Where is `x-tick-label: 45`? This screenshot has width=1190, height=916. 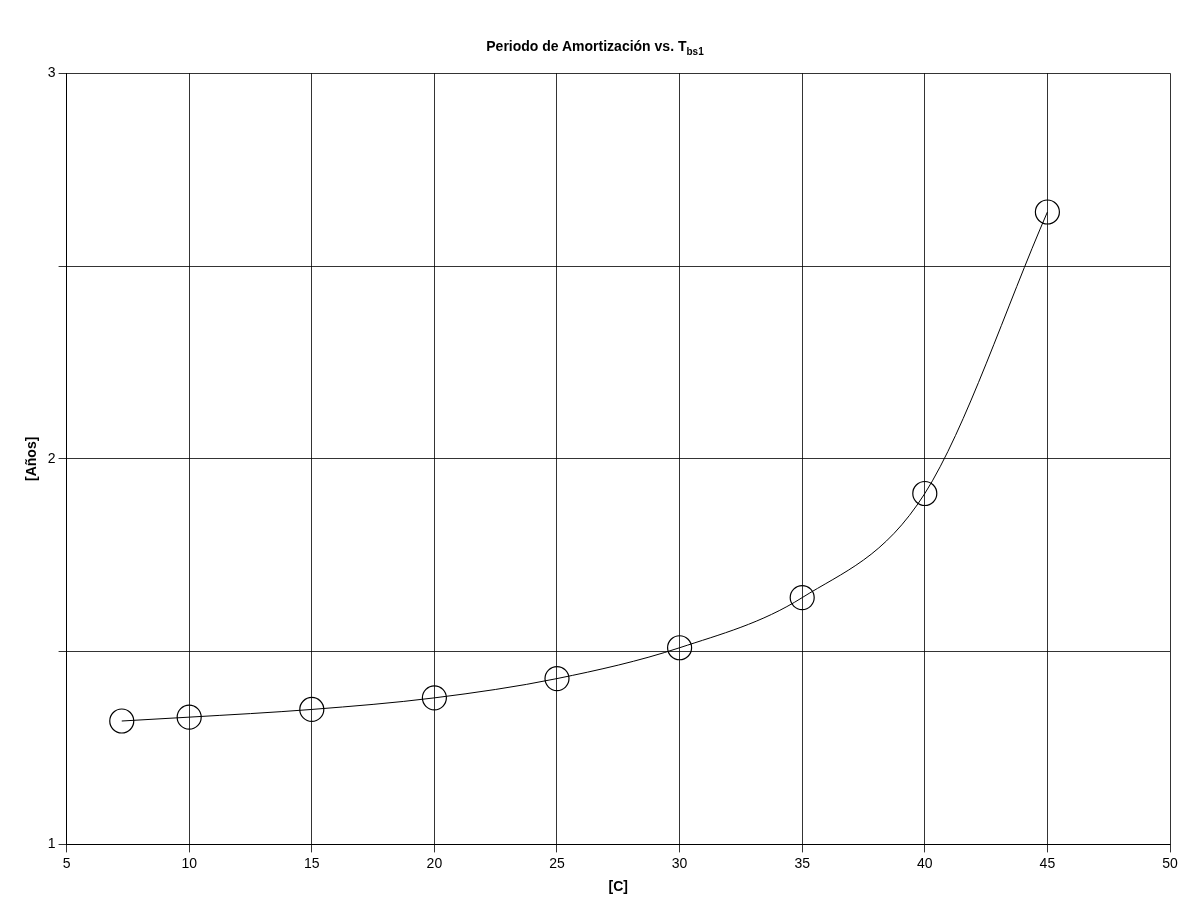
x-tick-label: 45 is located at coordinates (1047, 862).